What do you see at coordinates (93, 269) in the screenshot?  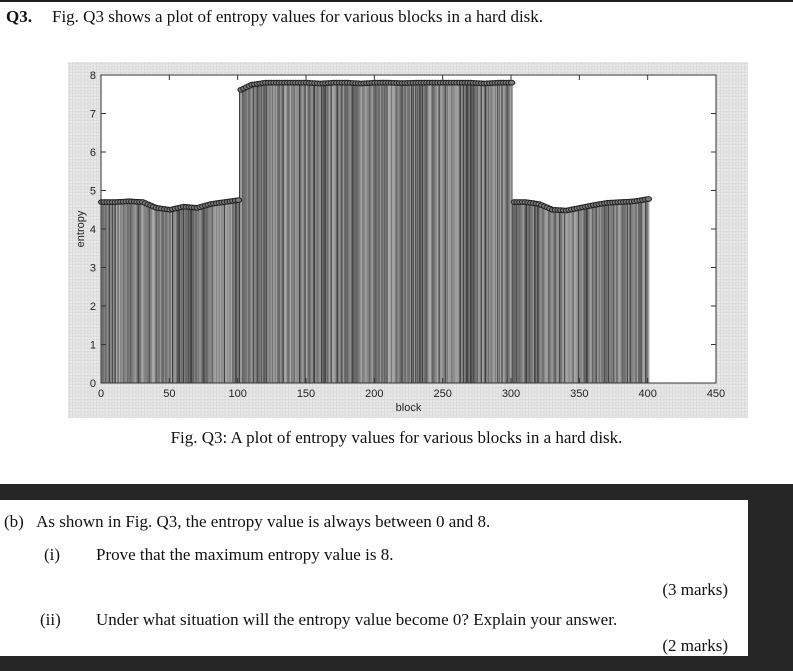 I see `y-tick-label: 3` at bounding box center [93, 269].